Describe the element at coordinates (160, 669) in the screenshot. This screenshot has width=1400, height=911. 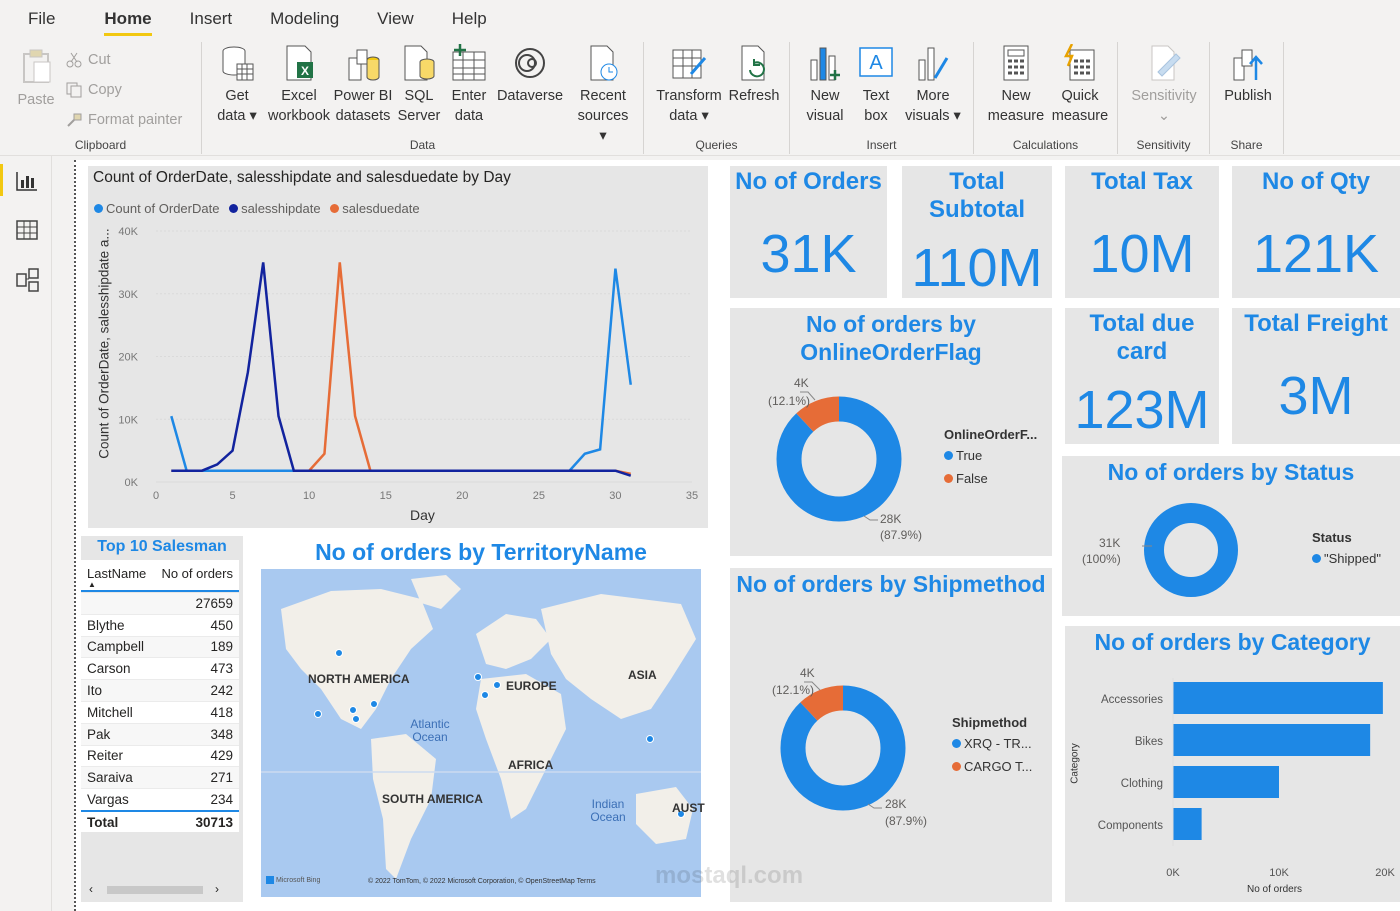
I see `table-row: Carson 473` at that location.